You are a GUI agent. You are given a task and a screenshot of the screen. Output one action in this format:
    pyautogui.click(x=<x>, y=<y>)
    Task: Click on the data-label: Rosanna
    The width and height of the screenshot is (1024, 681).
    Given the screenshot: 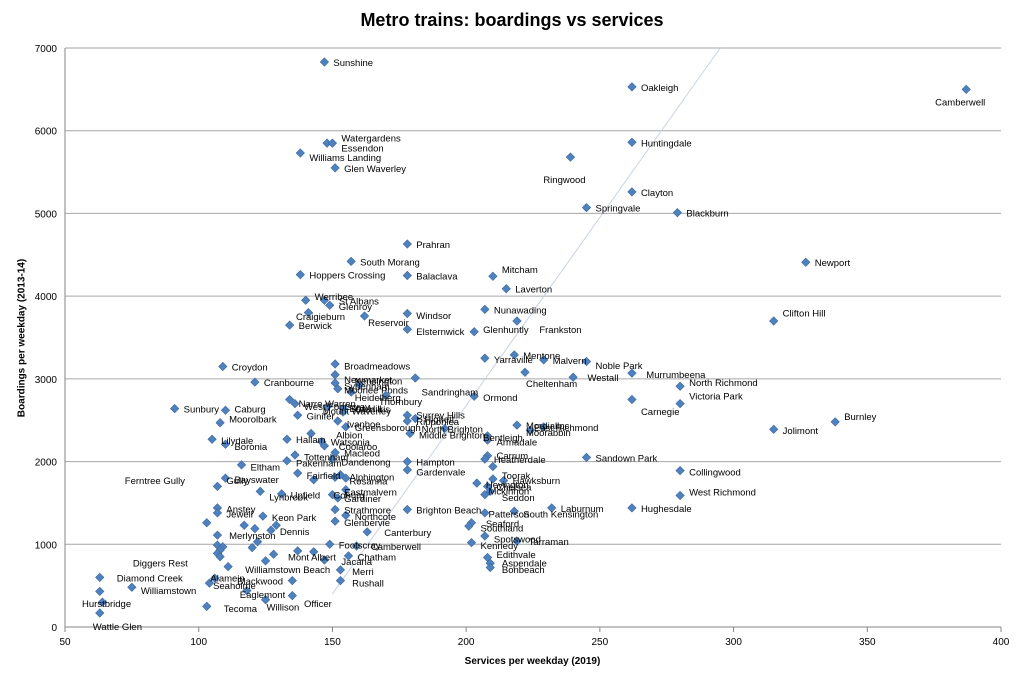 What is the action you would take?
    pyautogui.click(x=368, y=482)
    